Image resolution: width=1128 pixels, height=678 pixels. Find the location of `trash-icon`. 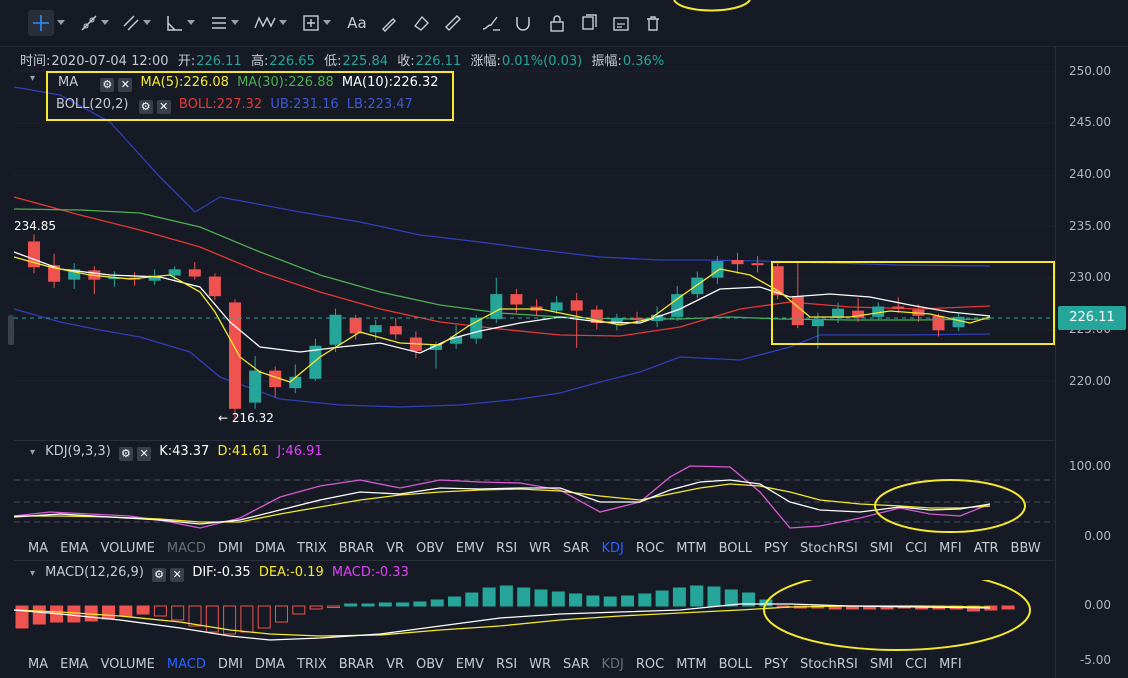

trash-icon is located at coordinates (653, 23).